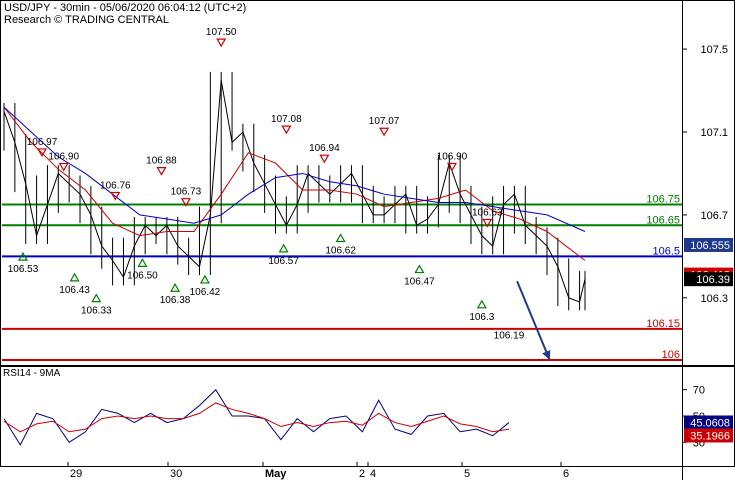 This screenshot has width=735, height=485. What do you see at coordinates (373, 474) in the screenshot?
I see `x-tick-label-4: 4` at bounding box center [373, 474].